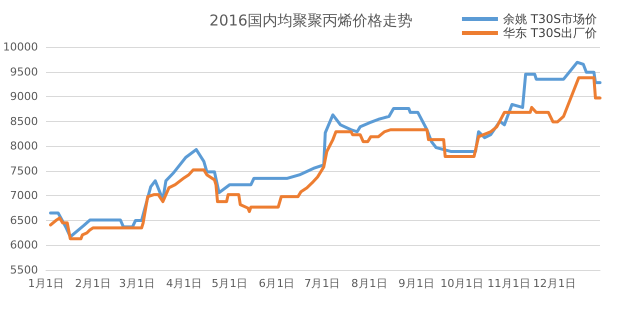  I want to click on x-tick-label: 1月1日, so click(46, 283).